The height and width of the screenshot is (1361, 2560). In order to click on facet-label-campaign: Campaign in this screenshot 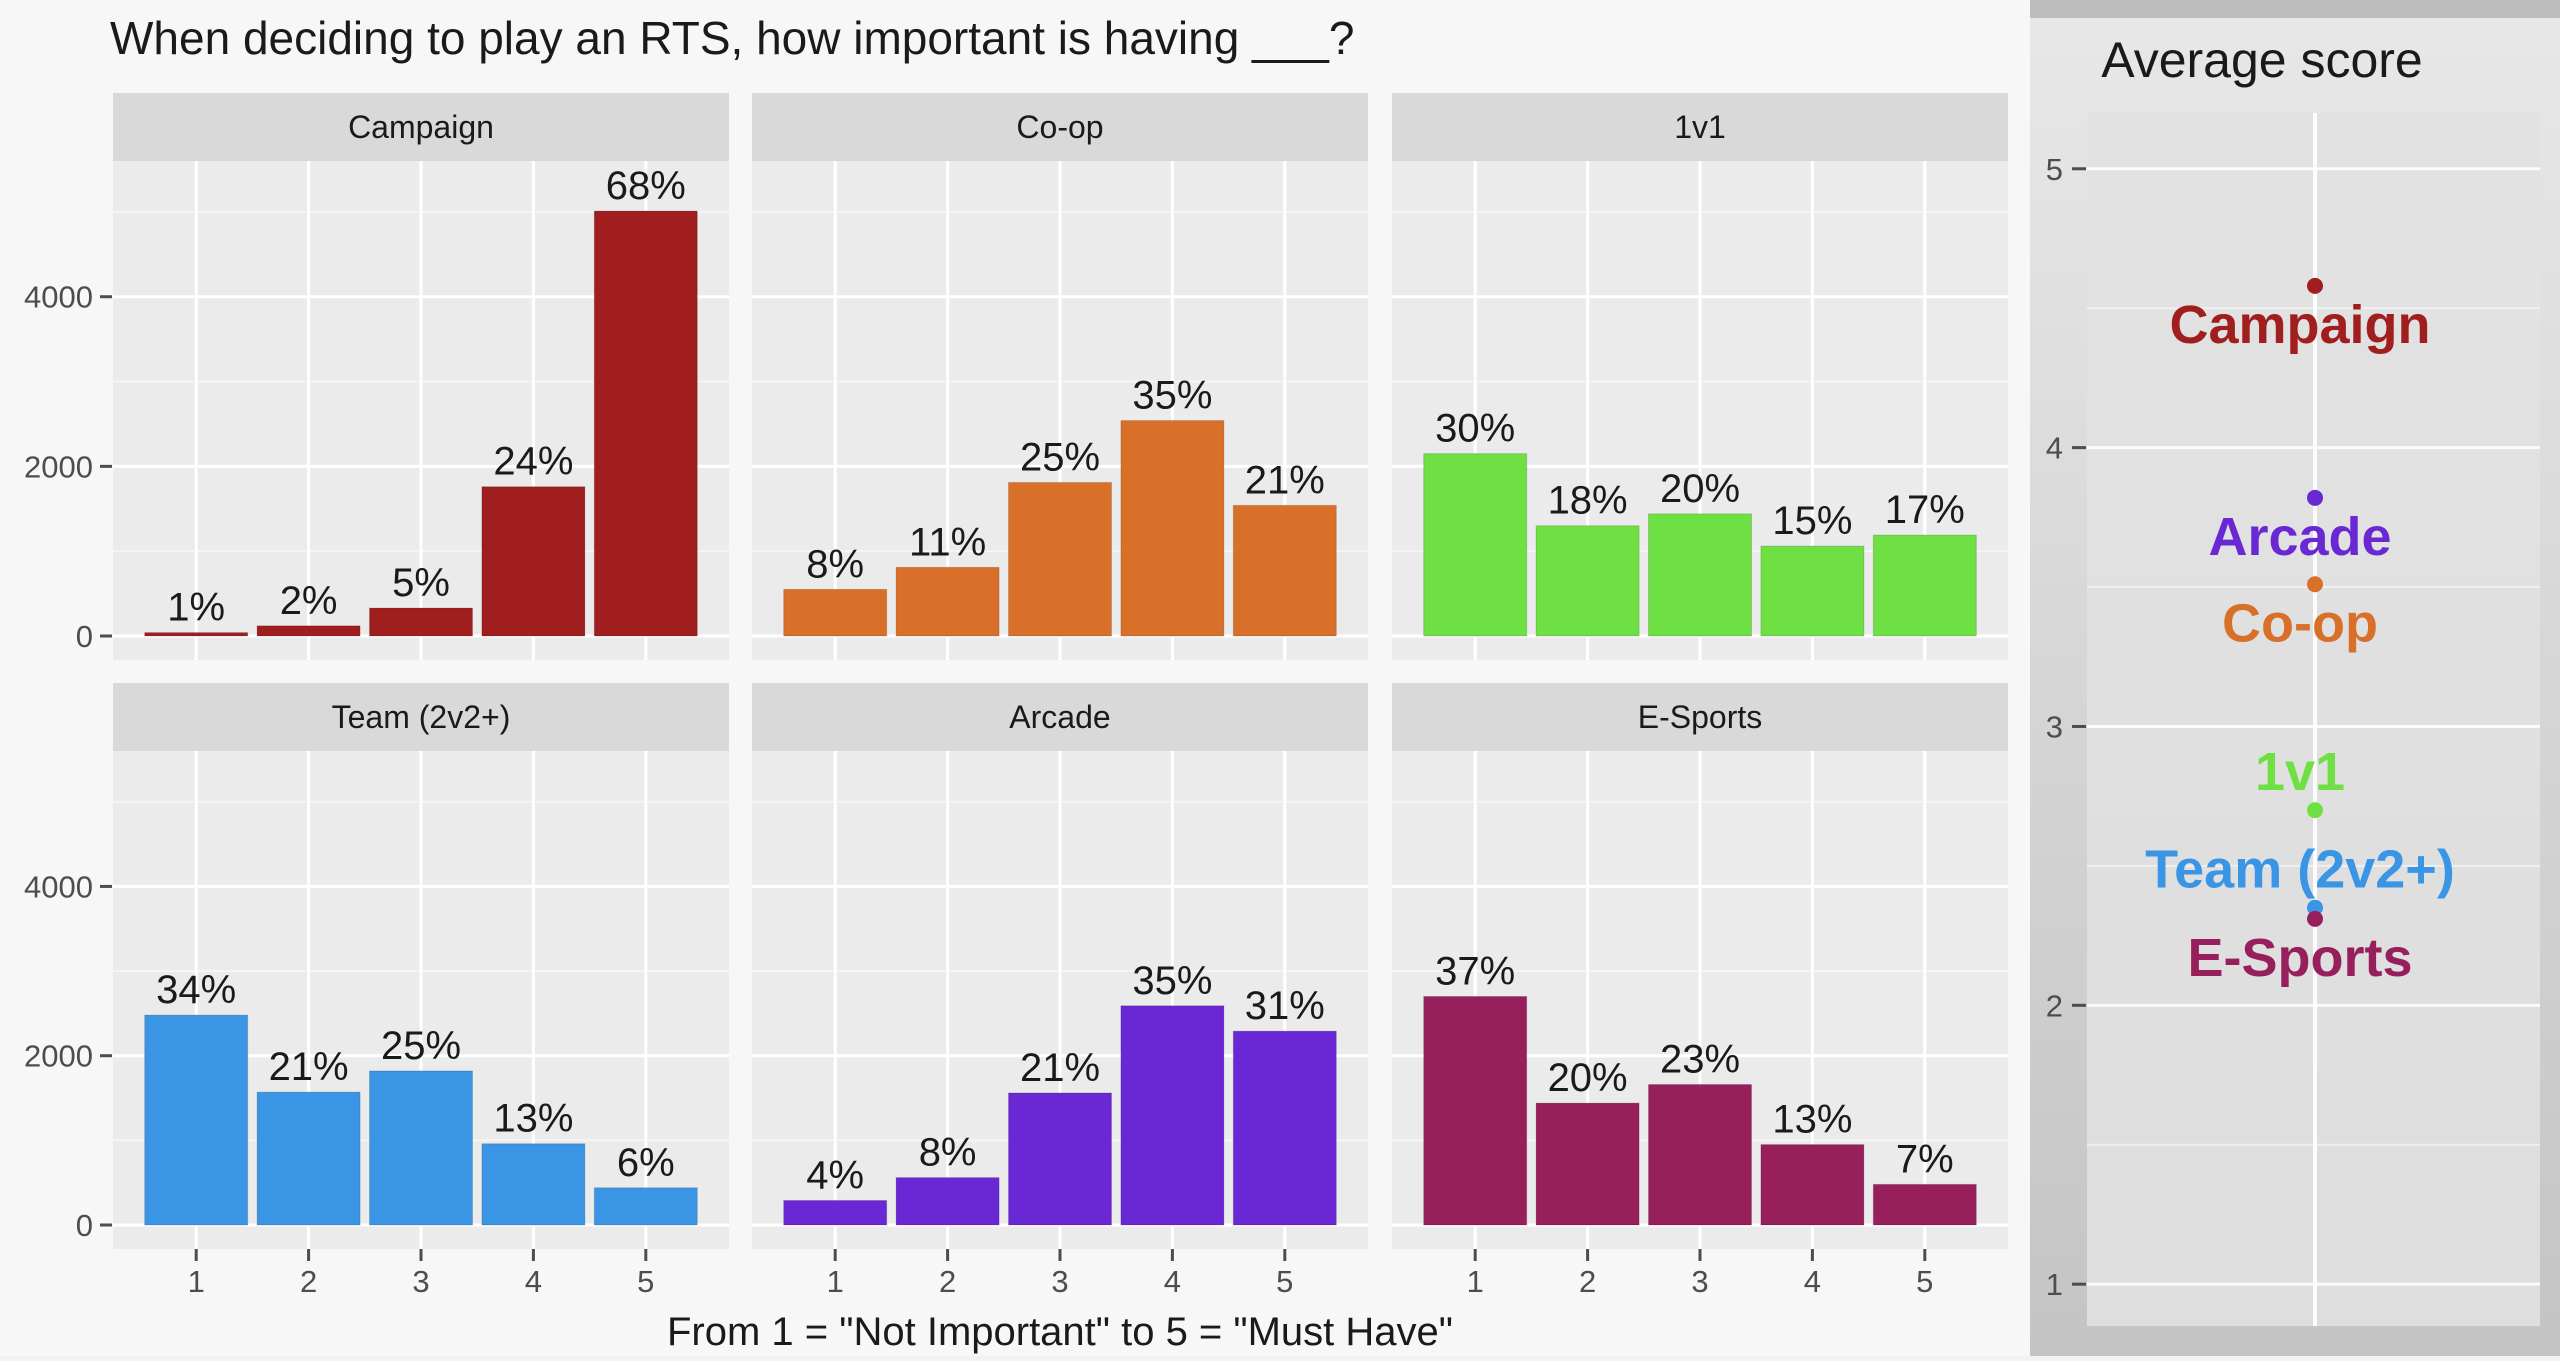, I will do `click(421, 127)`.